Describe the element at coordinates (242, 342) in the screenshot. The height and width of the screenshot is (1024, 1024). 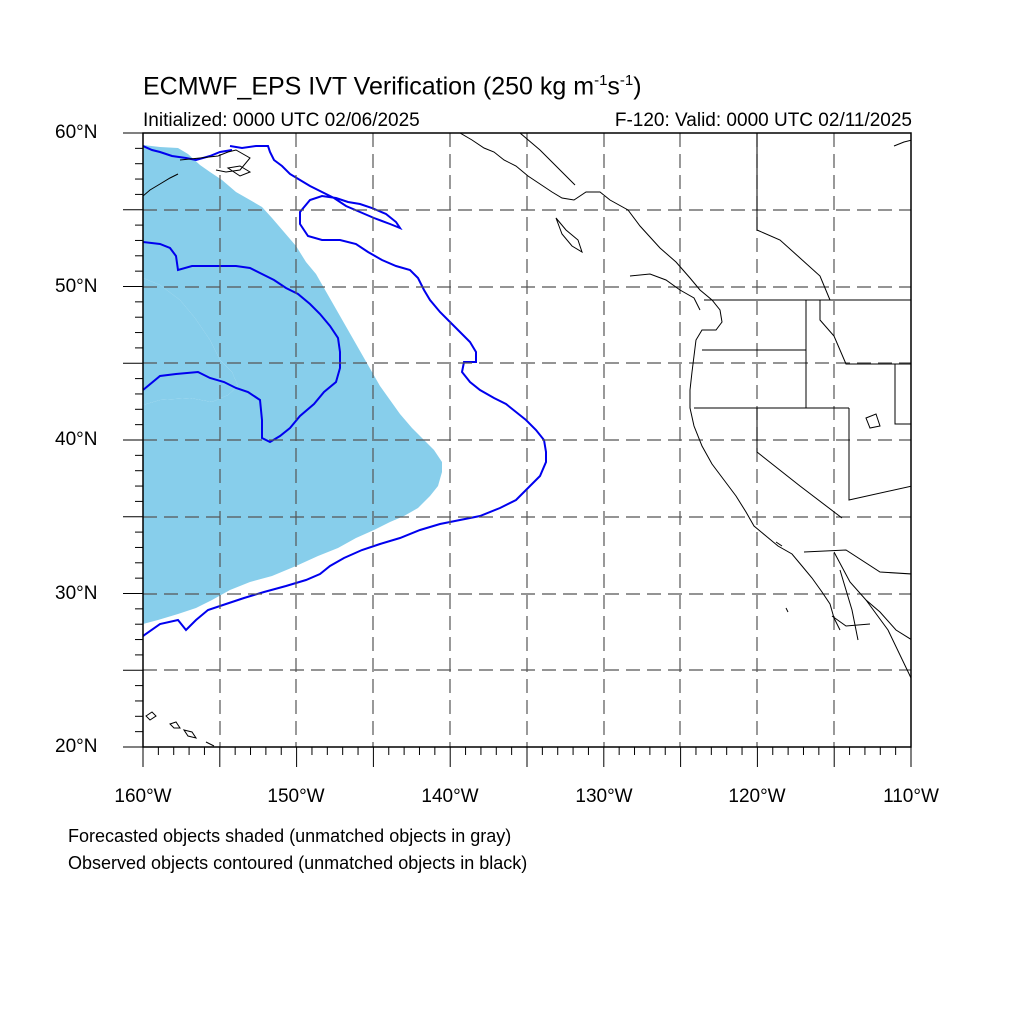
I see `observed-object-inner` at that location.